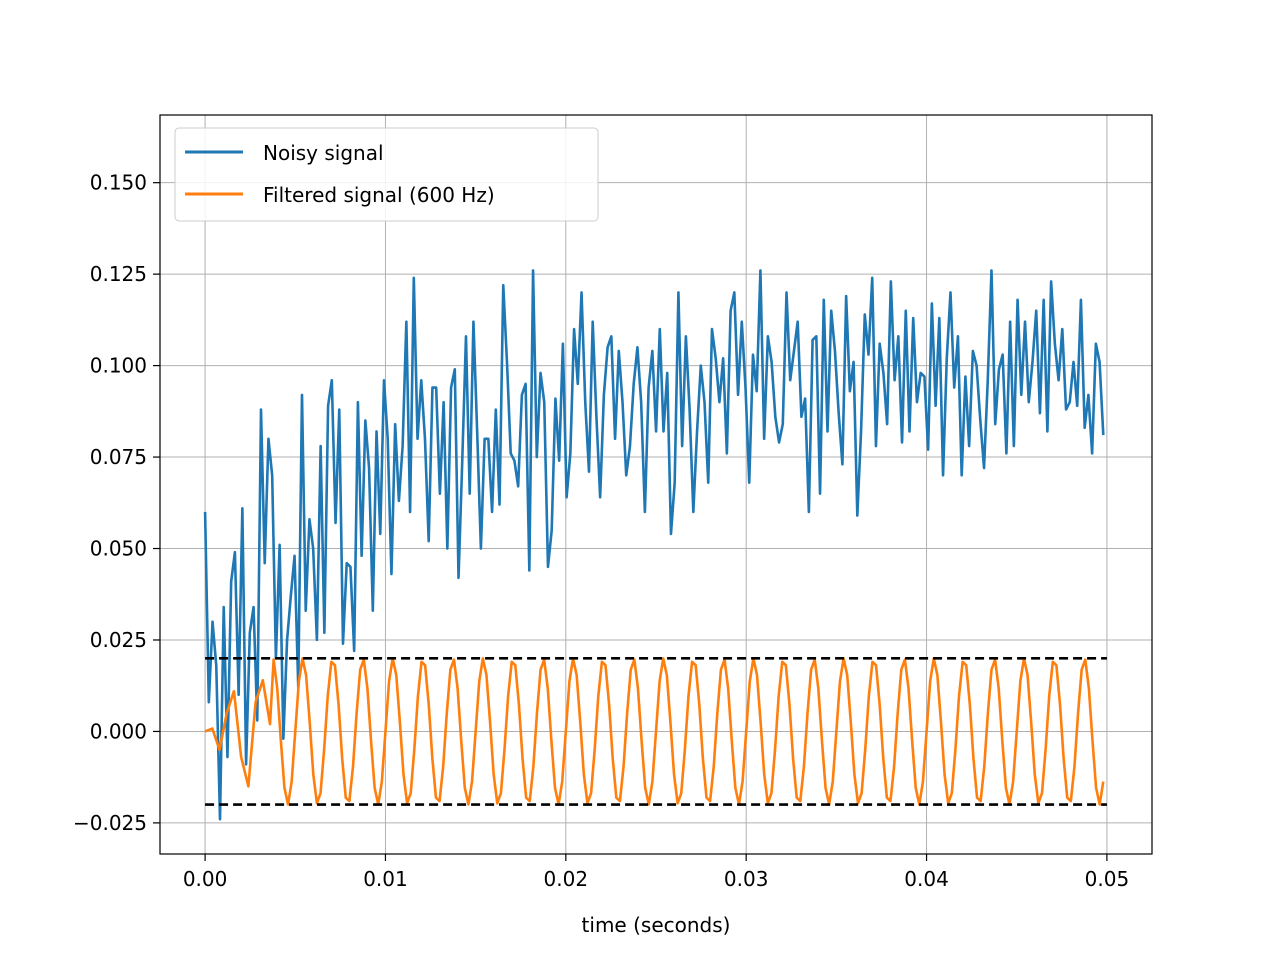 The width and height of the screenshot is (1280, 960). I want to click on y-tick-label: −0.025, so click(110, 823).